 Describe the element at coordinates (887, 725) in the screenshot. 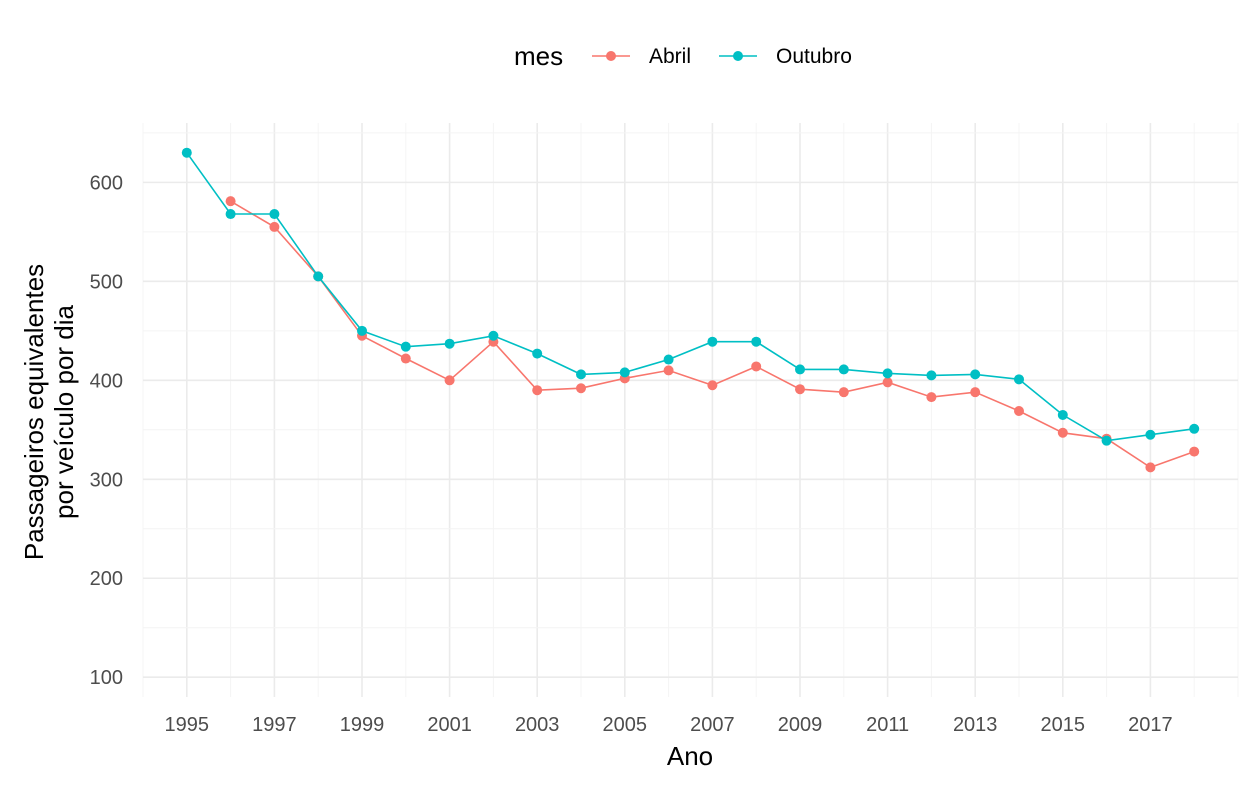

I see `x-tick-label: 2011` at that location.